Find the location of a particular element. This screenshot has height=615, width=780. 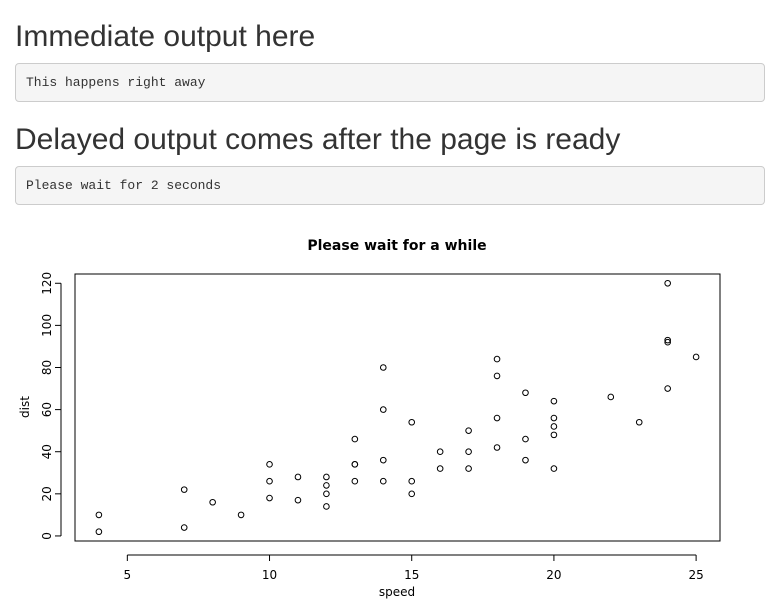

y-tick-label: 80 is located at coordinates (47, 367).